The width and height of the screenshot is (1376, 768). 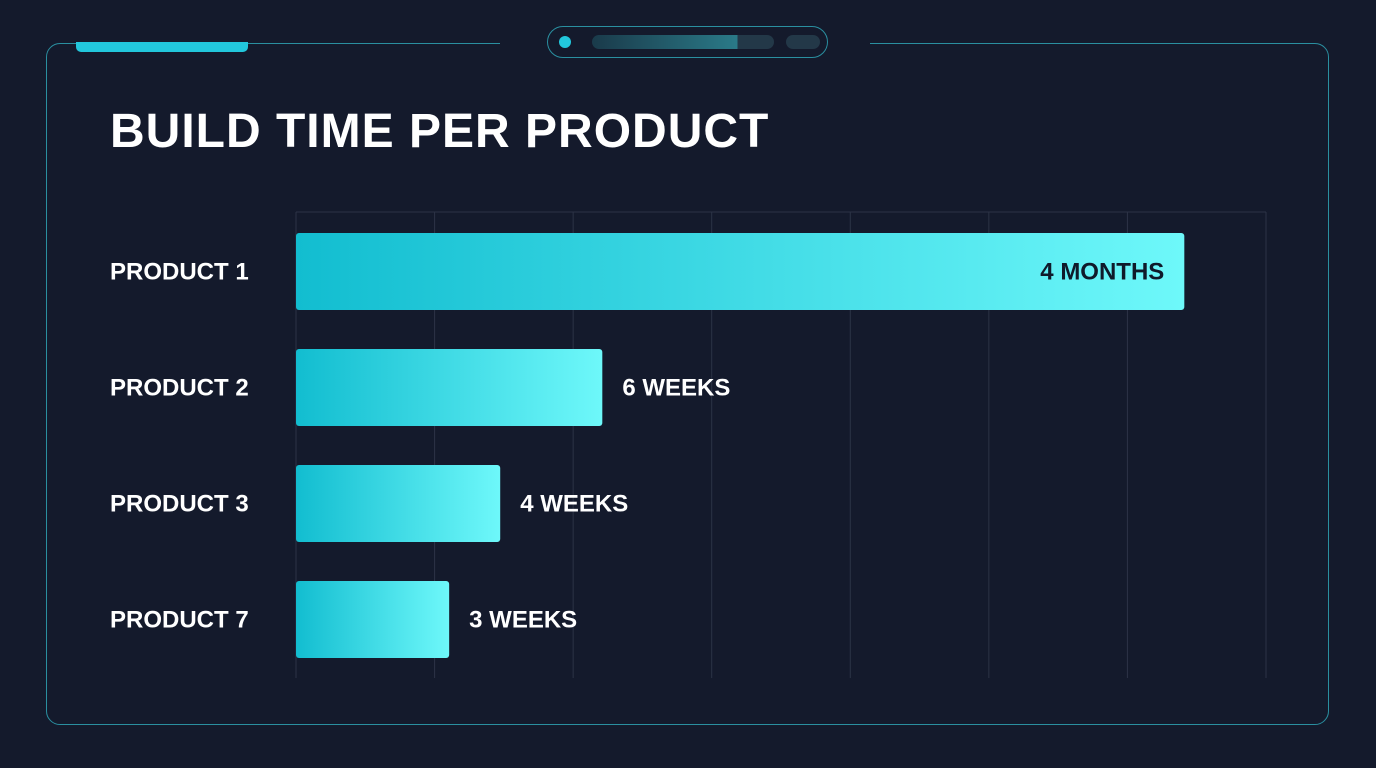 What do you see at coordinates (574, 504) in the screenshot?
I see `data-label: 4 WEEKS` at bounding box center [574, 504].